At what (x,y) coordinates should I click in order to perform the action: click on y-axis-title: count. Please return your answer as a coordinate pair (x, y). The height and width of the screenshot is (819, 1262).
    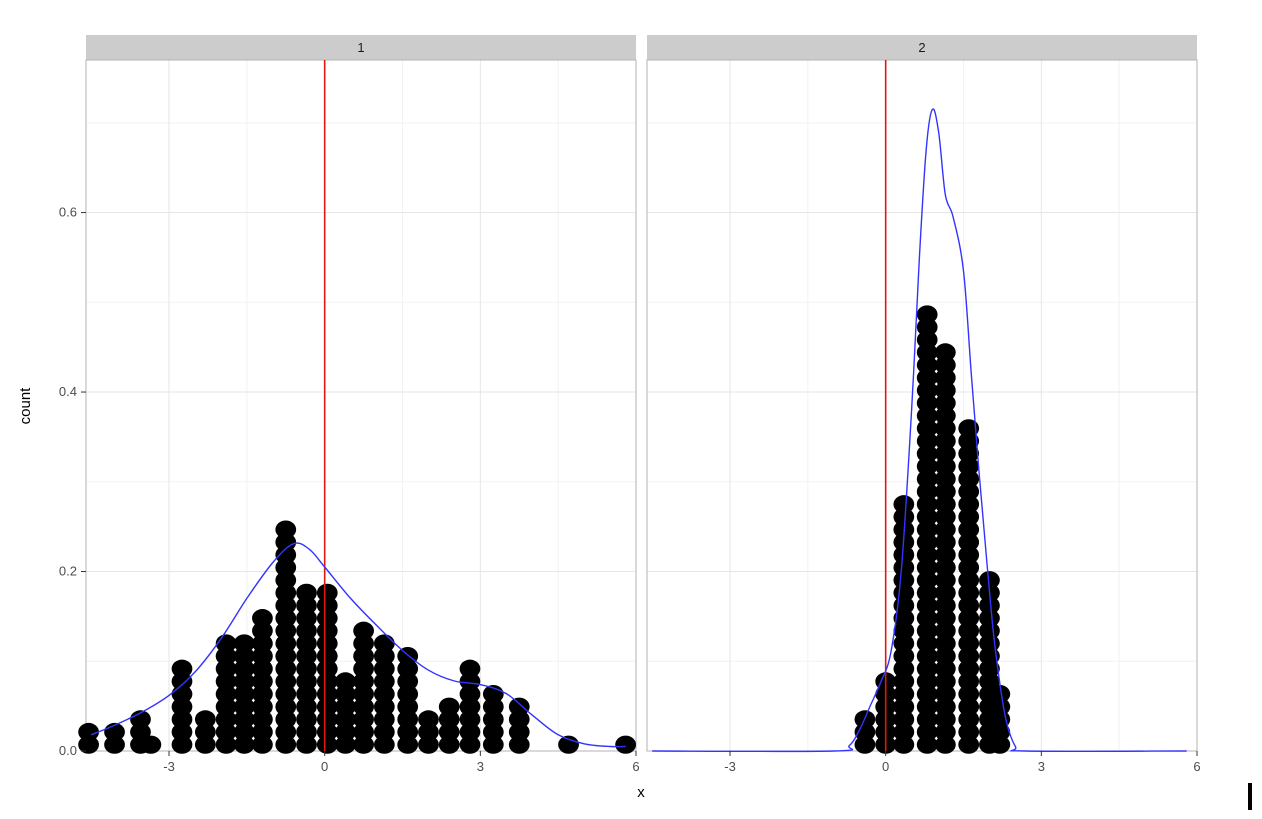
    Looking at the image, I should click on (25, 406).